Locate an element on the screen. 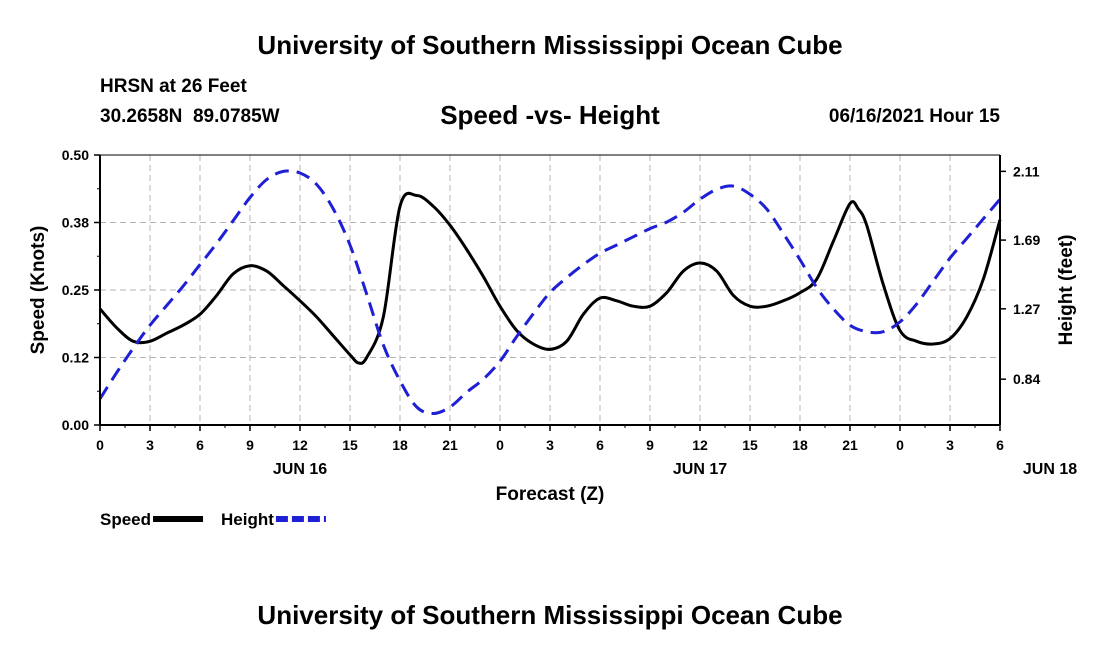 The height and width of the screenshot is (650, 1100). day-label: JUN 18 is located at coordinates (1050, 469).